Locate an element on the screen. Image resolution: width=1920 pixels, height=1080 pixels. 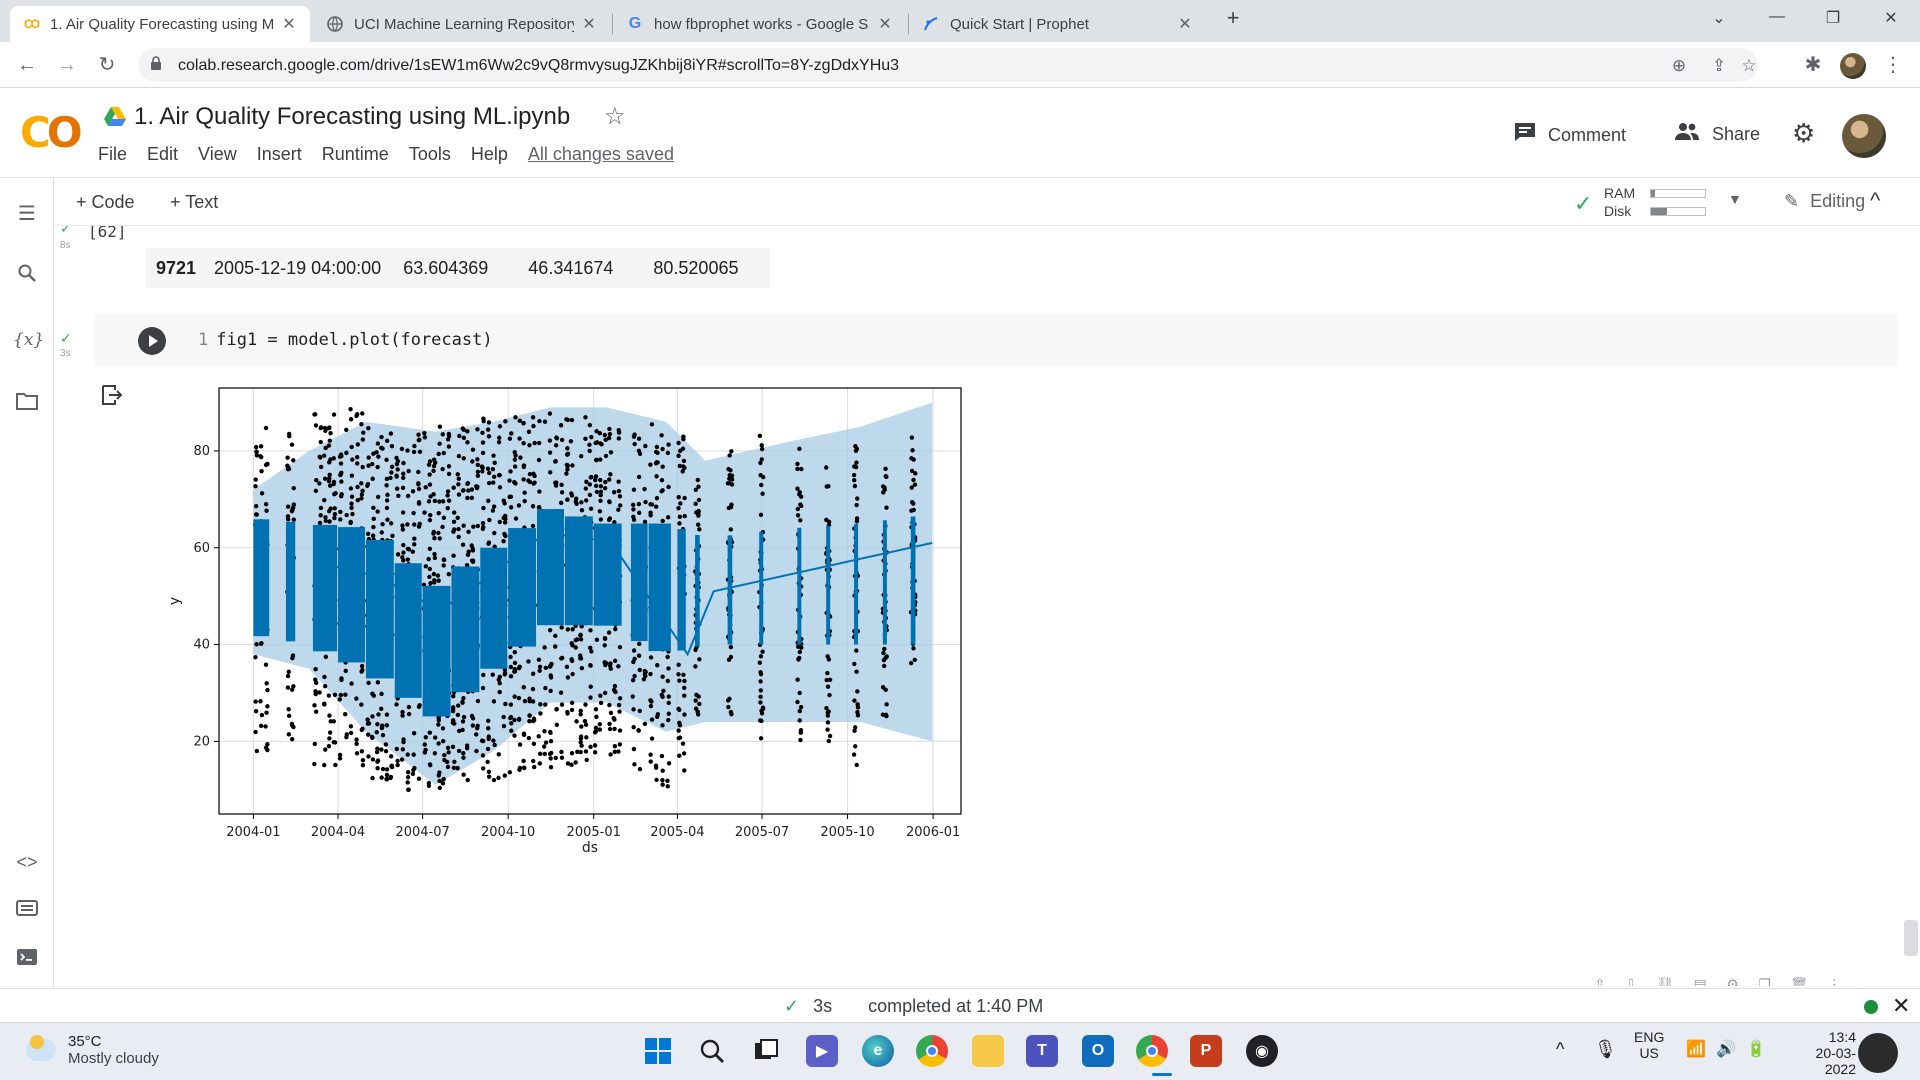
table-of-contents-icon: ☰ is located at coordinates (27, 214).